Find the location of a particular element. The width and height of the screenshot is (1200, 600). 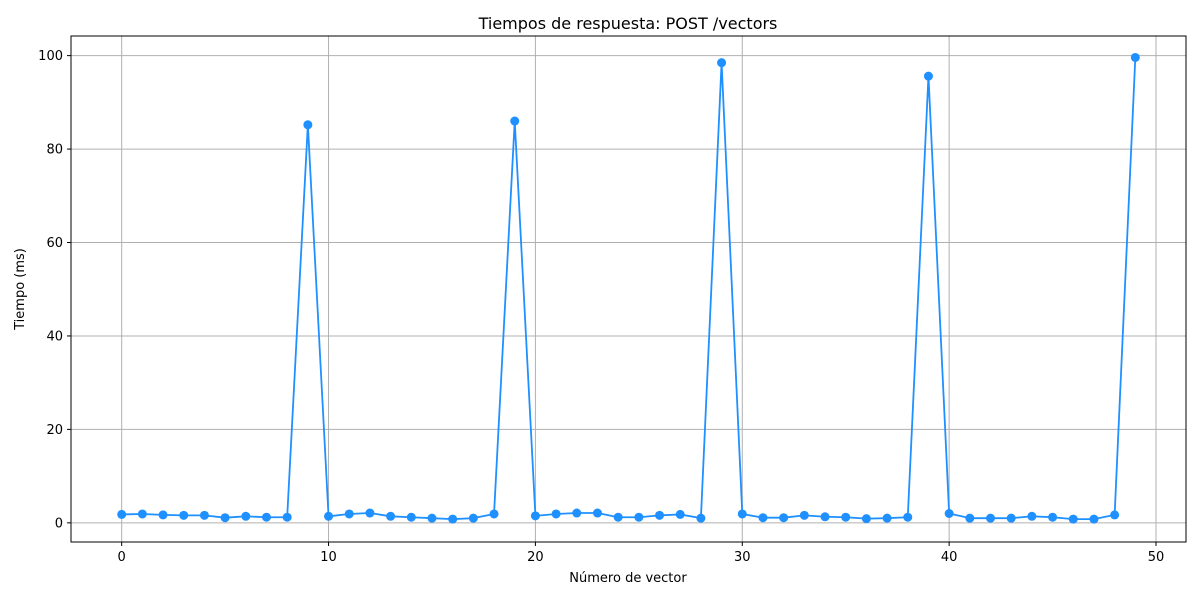

x-tick-label: 20 is located at coordinates (535, 557).